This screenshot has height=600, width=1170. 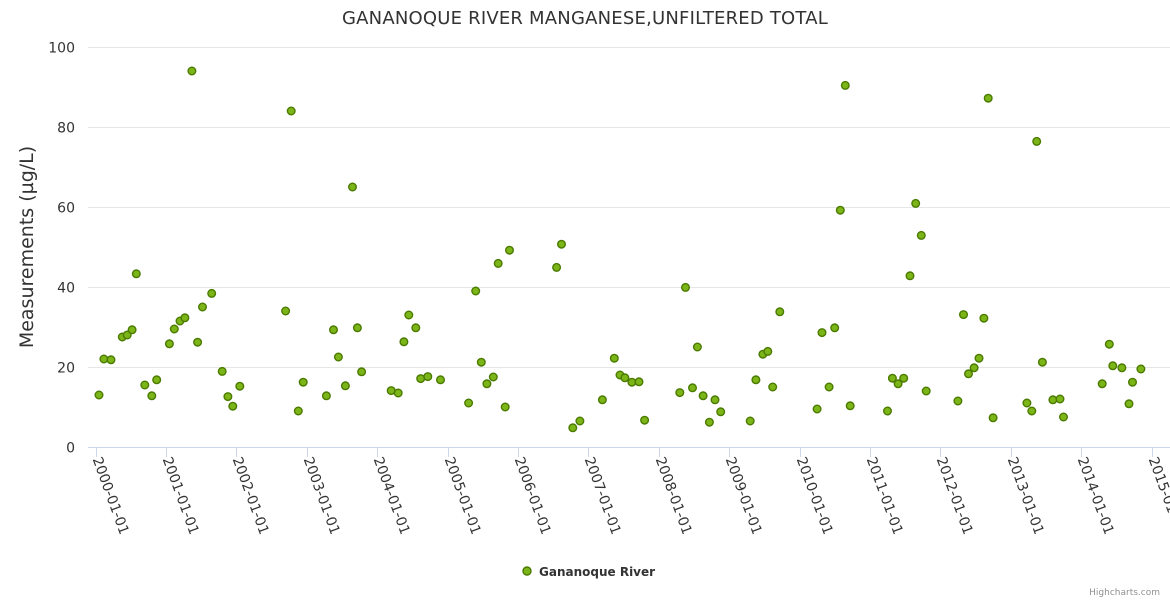 What do you see at coordinates (597, 572) in the screenshot?
I see `legend-label: Gananoque River` at bounding box center [597, 572].